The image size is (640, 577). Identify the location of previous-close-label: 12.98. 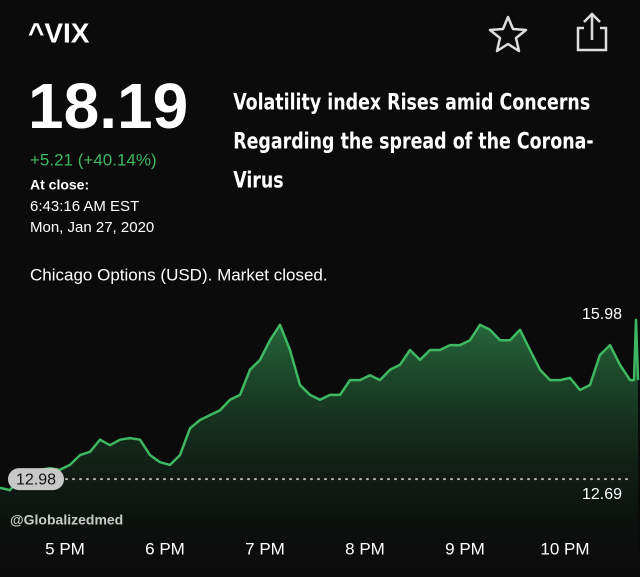
(36, 479).